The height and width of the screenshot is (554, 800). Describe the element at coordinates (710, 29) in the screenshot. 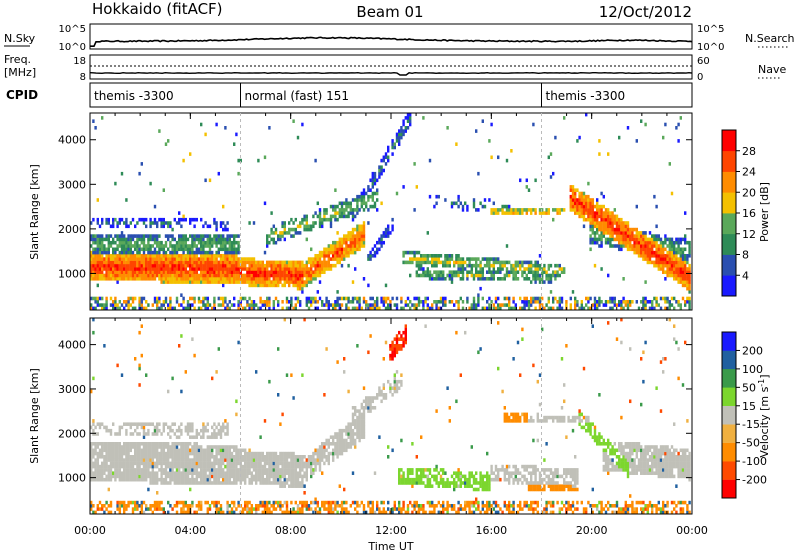

I see `nsearch-top-tick: 10^5` at that location.